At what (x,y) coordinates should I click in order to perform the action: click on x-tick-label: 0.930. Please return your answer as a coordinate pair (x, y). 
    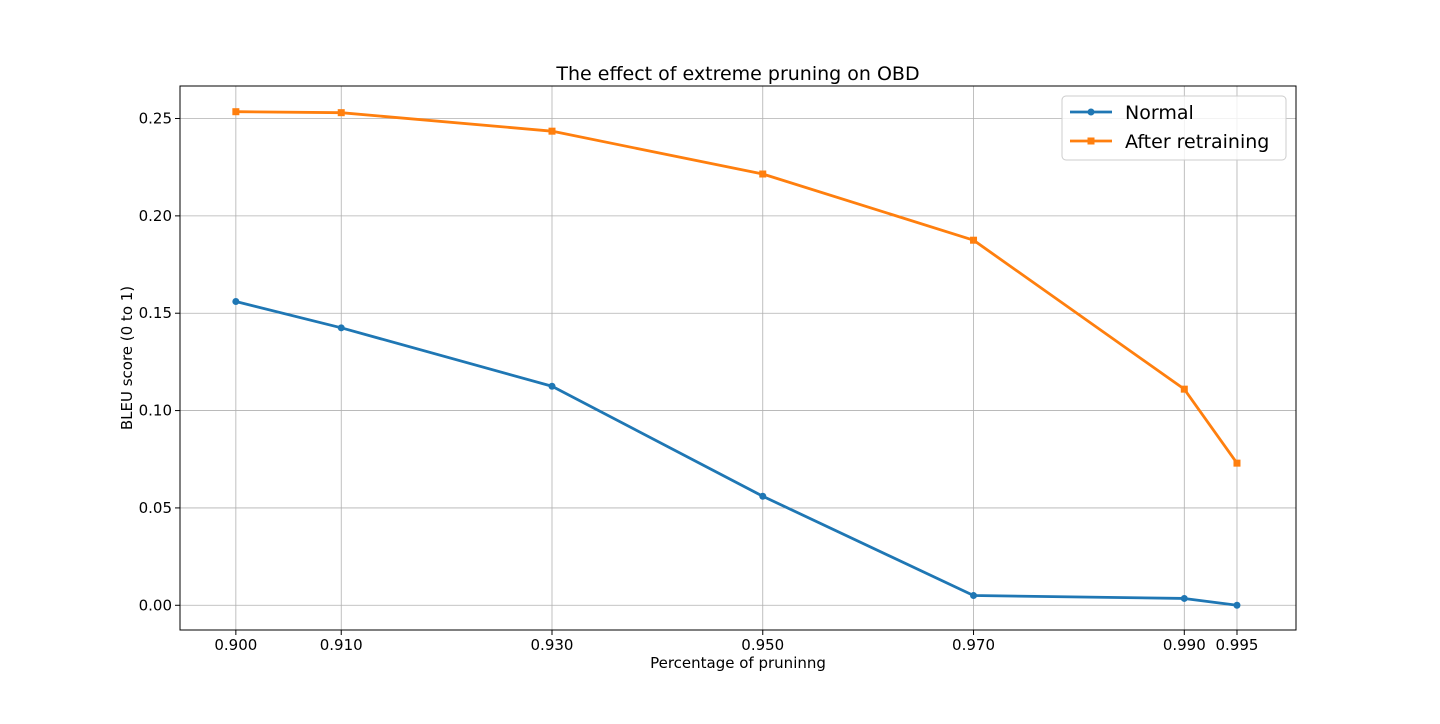
    Looking at the image, I should click on (552, 645).